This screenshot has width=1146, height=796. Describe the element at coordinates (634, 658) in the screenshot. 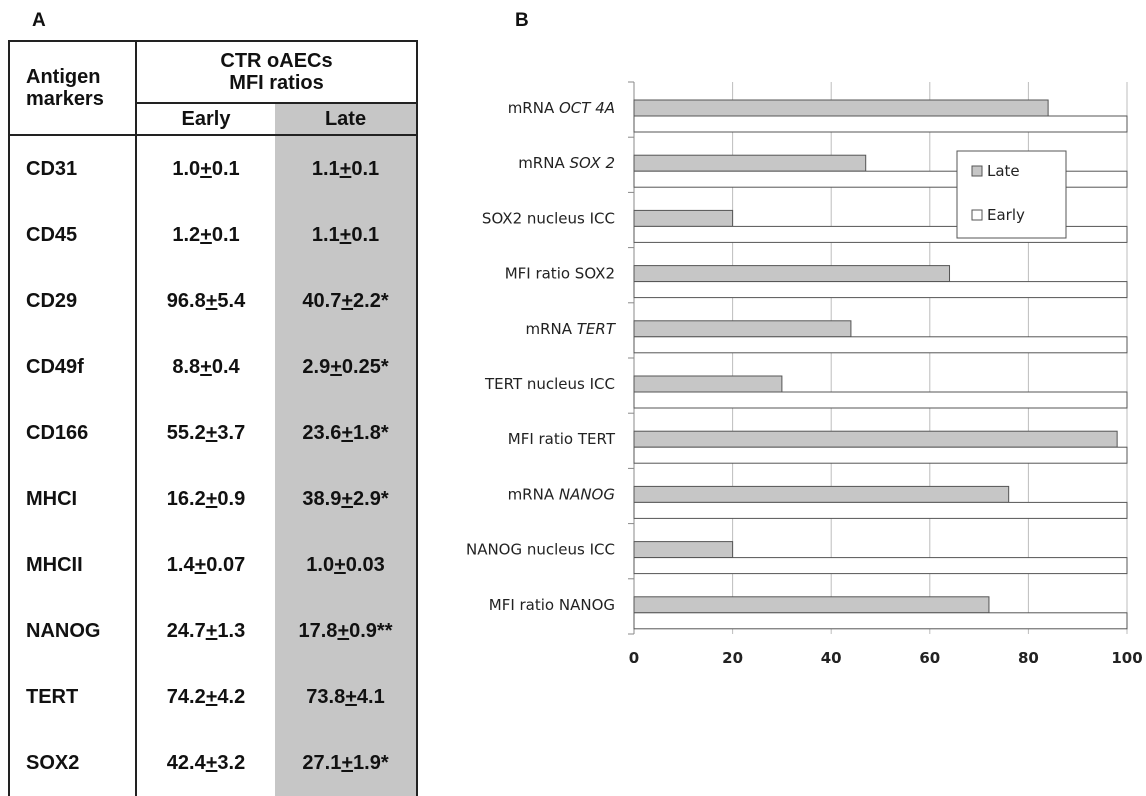

I see `x-tick-label: 0` at that location.